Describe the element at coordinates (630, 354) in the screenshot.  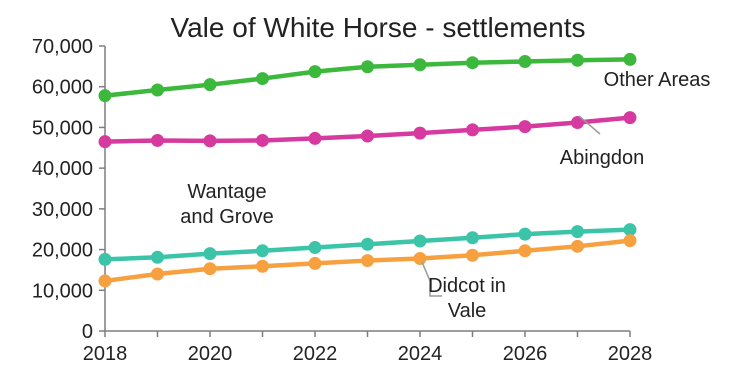
I see `x-tick-label: 2028` at that location.